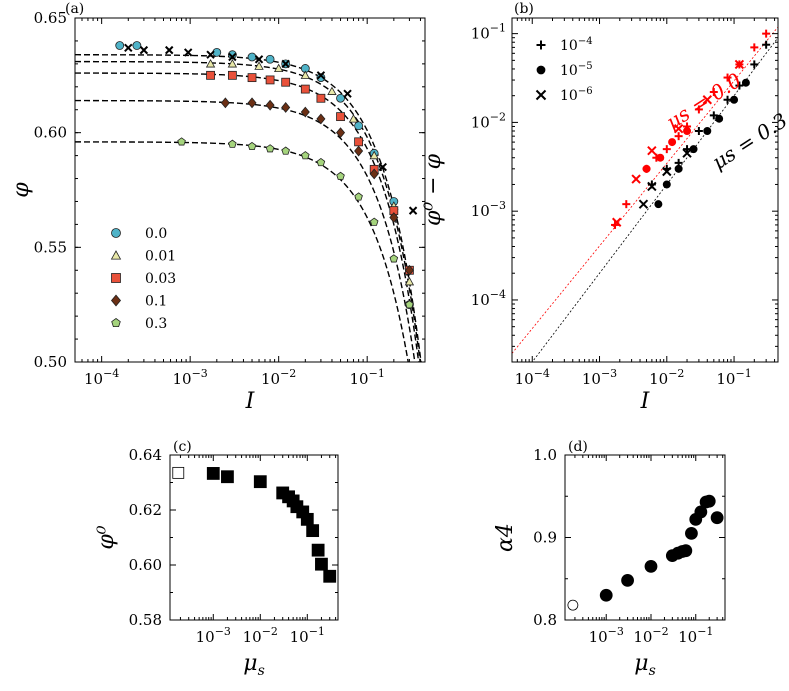  What do you see at coordinates (145, 565) in the screenshot?
I see `panel-c-ytick-label: 0.60` at bounding box center [145, 565].